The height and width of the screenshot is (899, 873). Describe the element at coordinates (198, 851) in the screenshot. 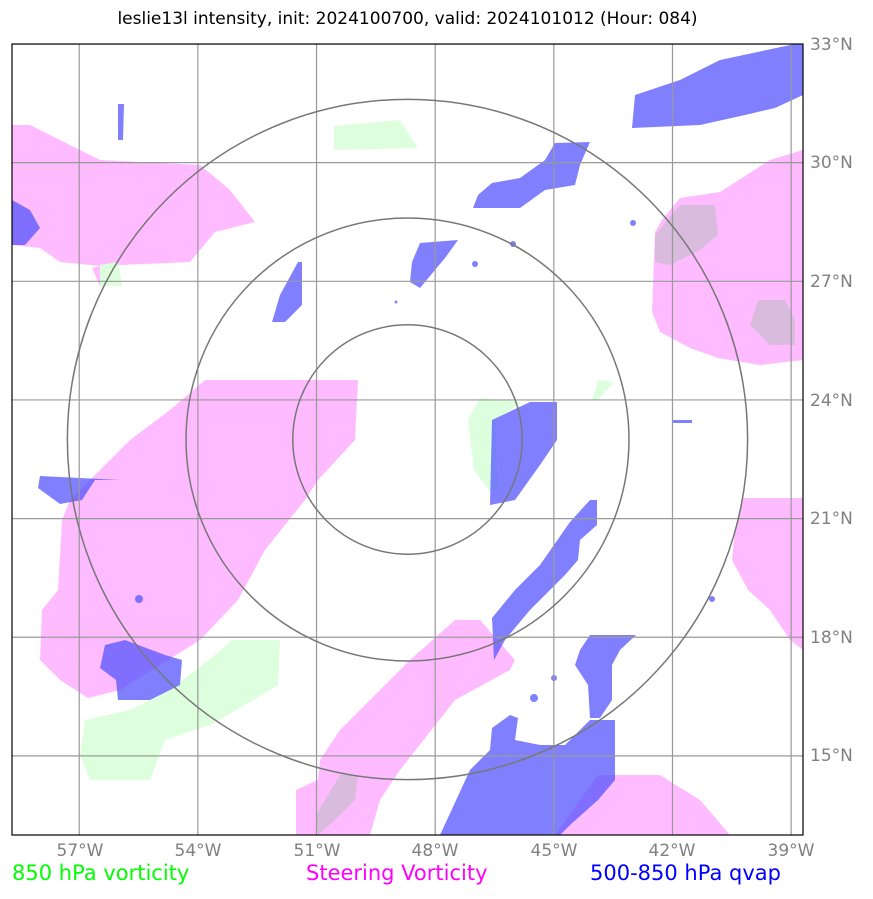

I see `lon-label-54w: 54°W` at that location.